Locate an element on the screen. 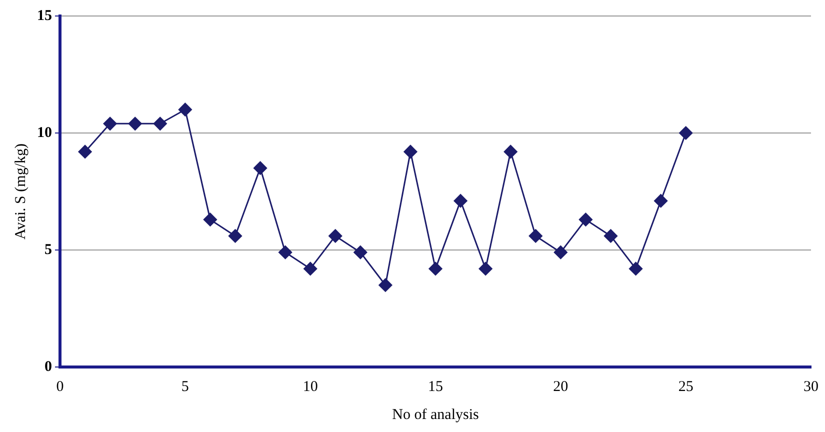 The image size is (825, 432). x-tick-label: 20 is located at coordinates (560, 386).